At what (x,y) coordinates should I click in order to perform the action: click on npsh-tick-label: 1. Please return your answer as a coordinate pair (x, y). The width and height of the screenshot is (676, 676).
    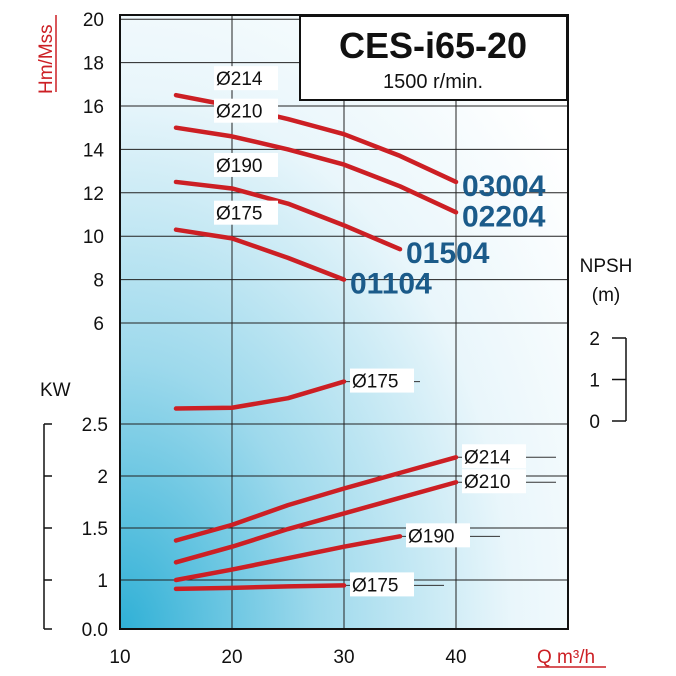
    Looking at the image, I should click on (594, 381).